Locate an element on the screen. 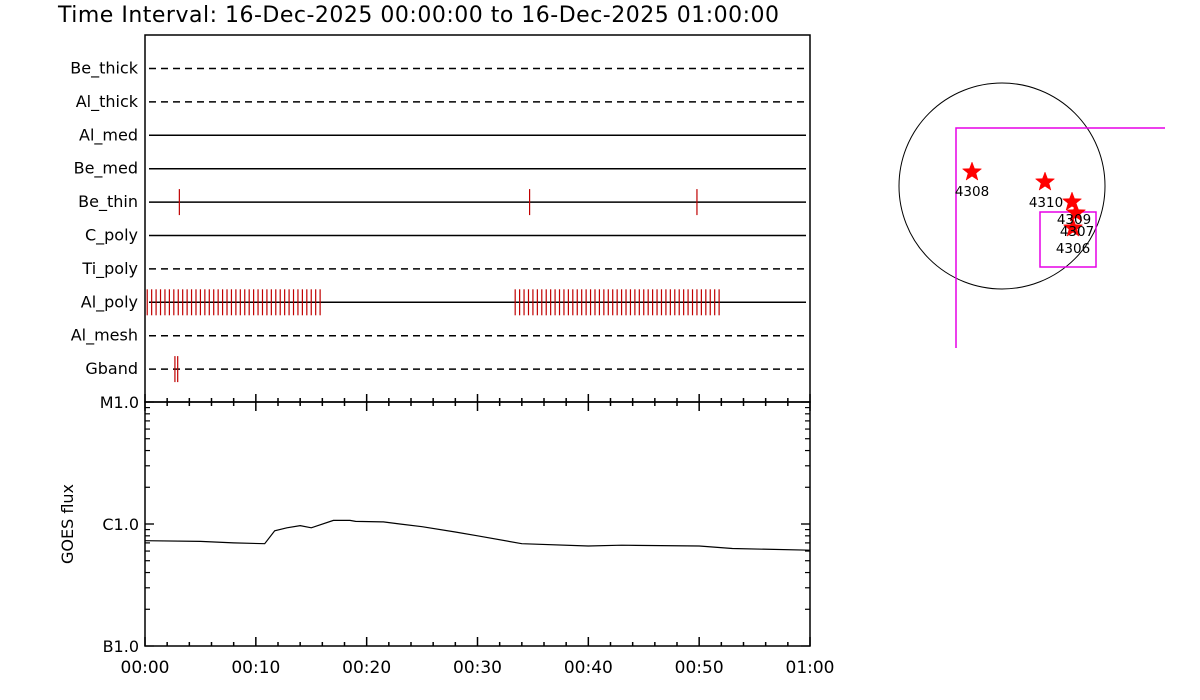  row-label: Be_thick is located at coordinates (104, 69).